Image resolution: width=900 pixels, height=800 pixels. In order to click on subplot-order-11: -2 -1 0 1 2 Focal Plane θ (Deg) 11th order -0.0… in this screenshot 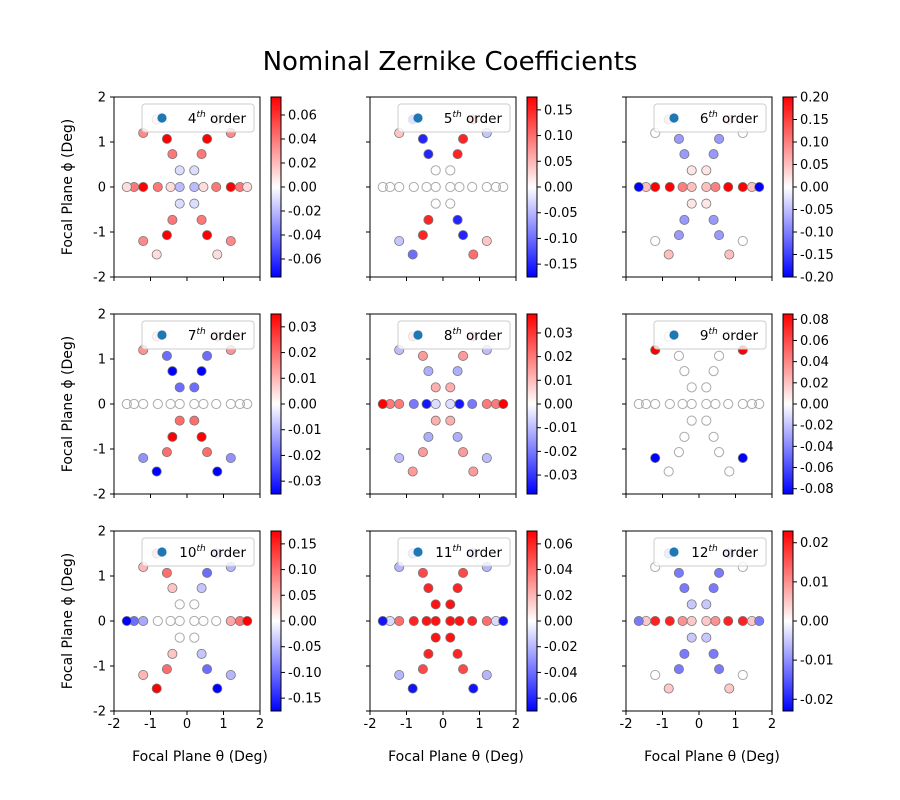, I will do `click(471, 647)`.